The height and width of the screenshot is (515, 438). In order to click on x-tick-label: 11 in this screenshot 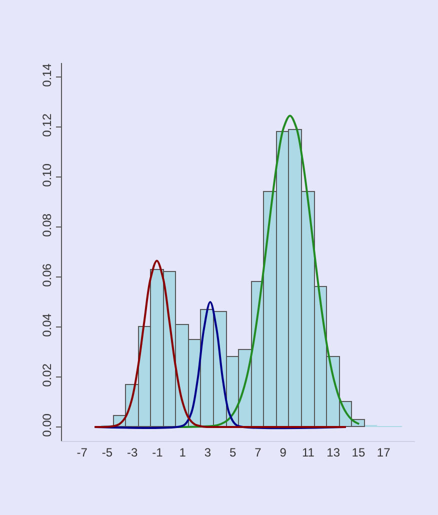, I will do `click(308, 452)`.